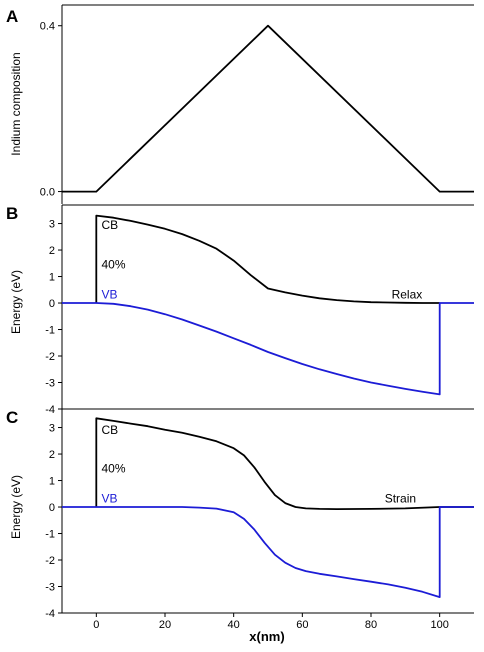 This screenshot has height=652, width=484. I want to click on x-tick-label: 0, so click(96, 625).